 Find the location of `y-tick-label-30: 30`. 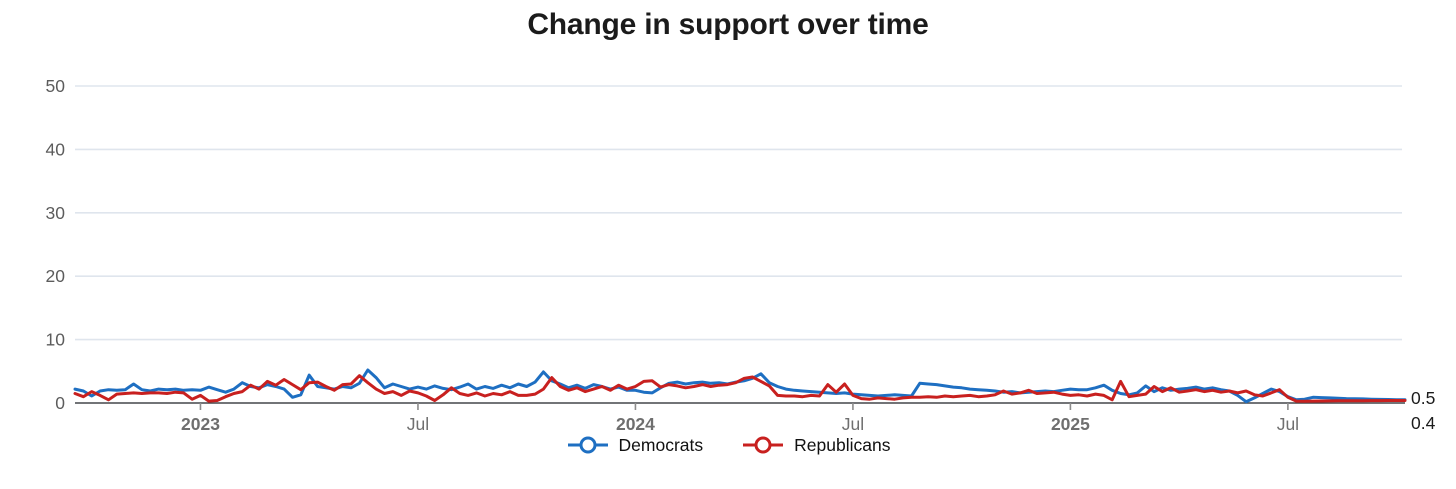

y-tick-label-30: 30 is located at coordinates (56, 213).